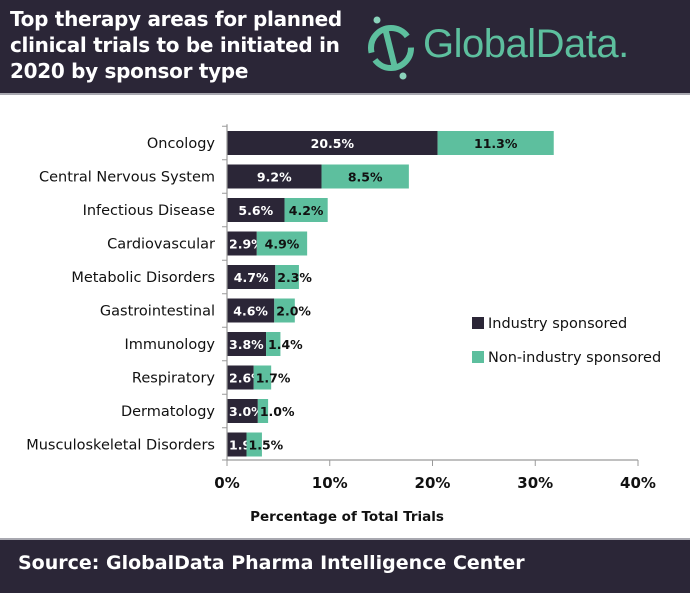 The image size is (690, 593). Describe the element at coordinates (157, 312) in the screenshot. I see `category-label: Gastrointestinal` at that location.